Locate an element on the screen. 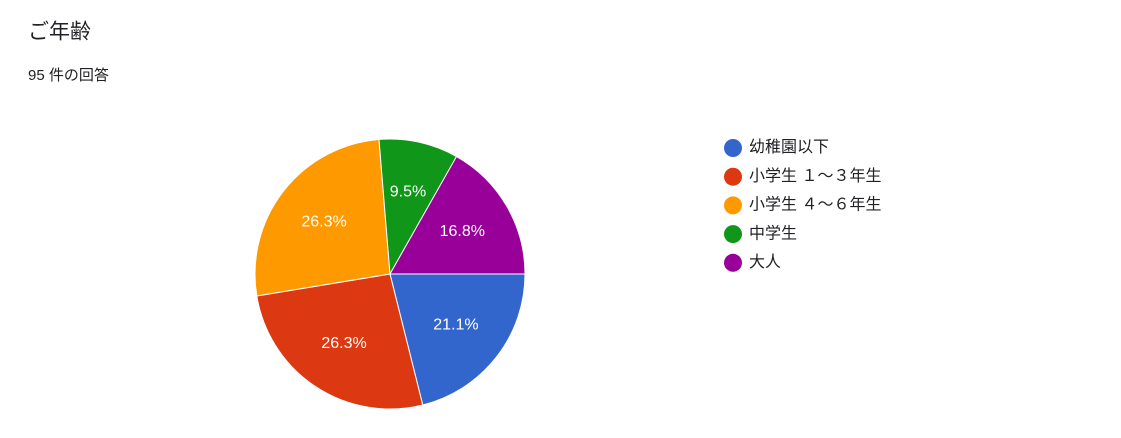 Image resolution: width=1121 pixels, height=438 pixels. legend-label: 小学生 １～３年生 is located at coordinates (815, 176).